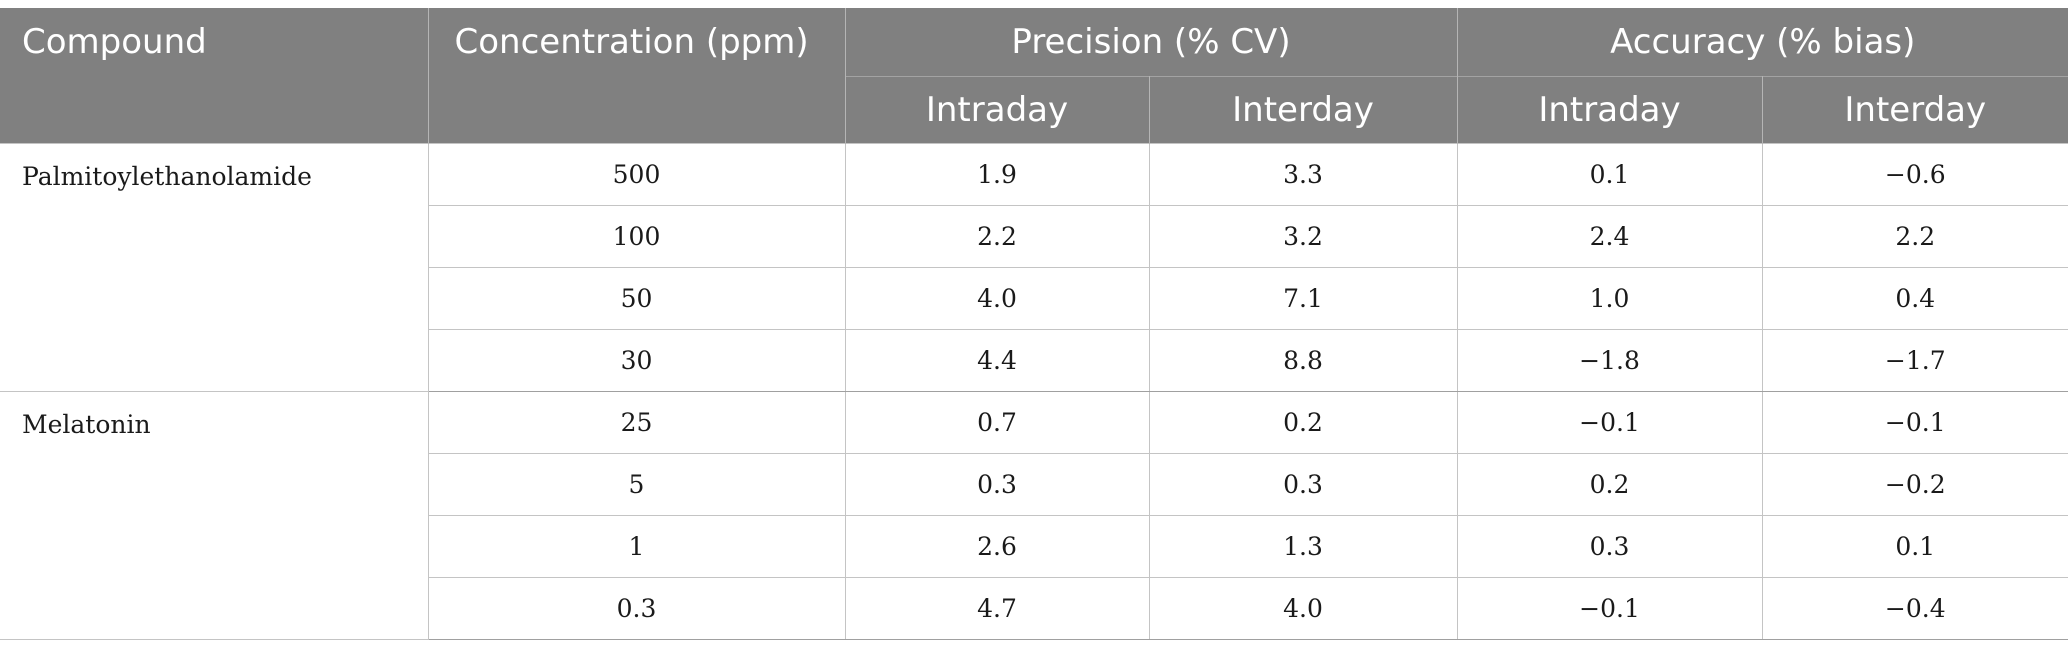  I want to click on precision-interday-cell: 7.1, so click(1303, 298).